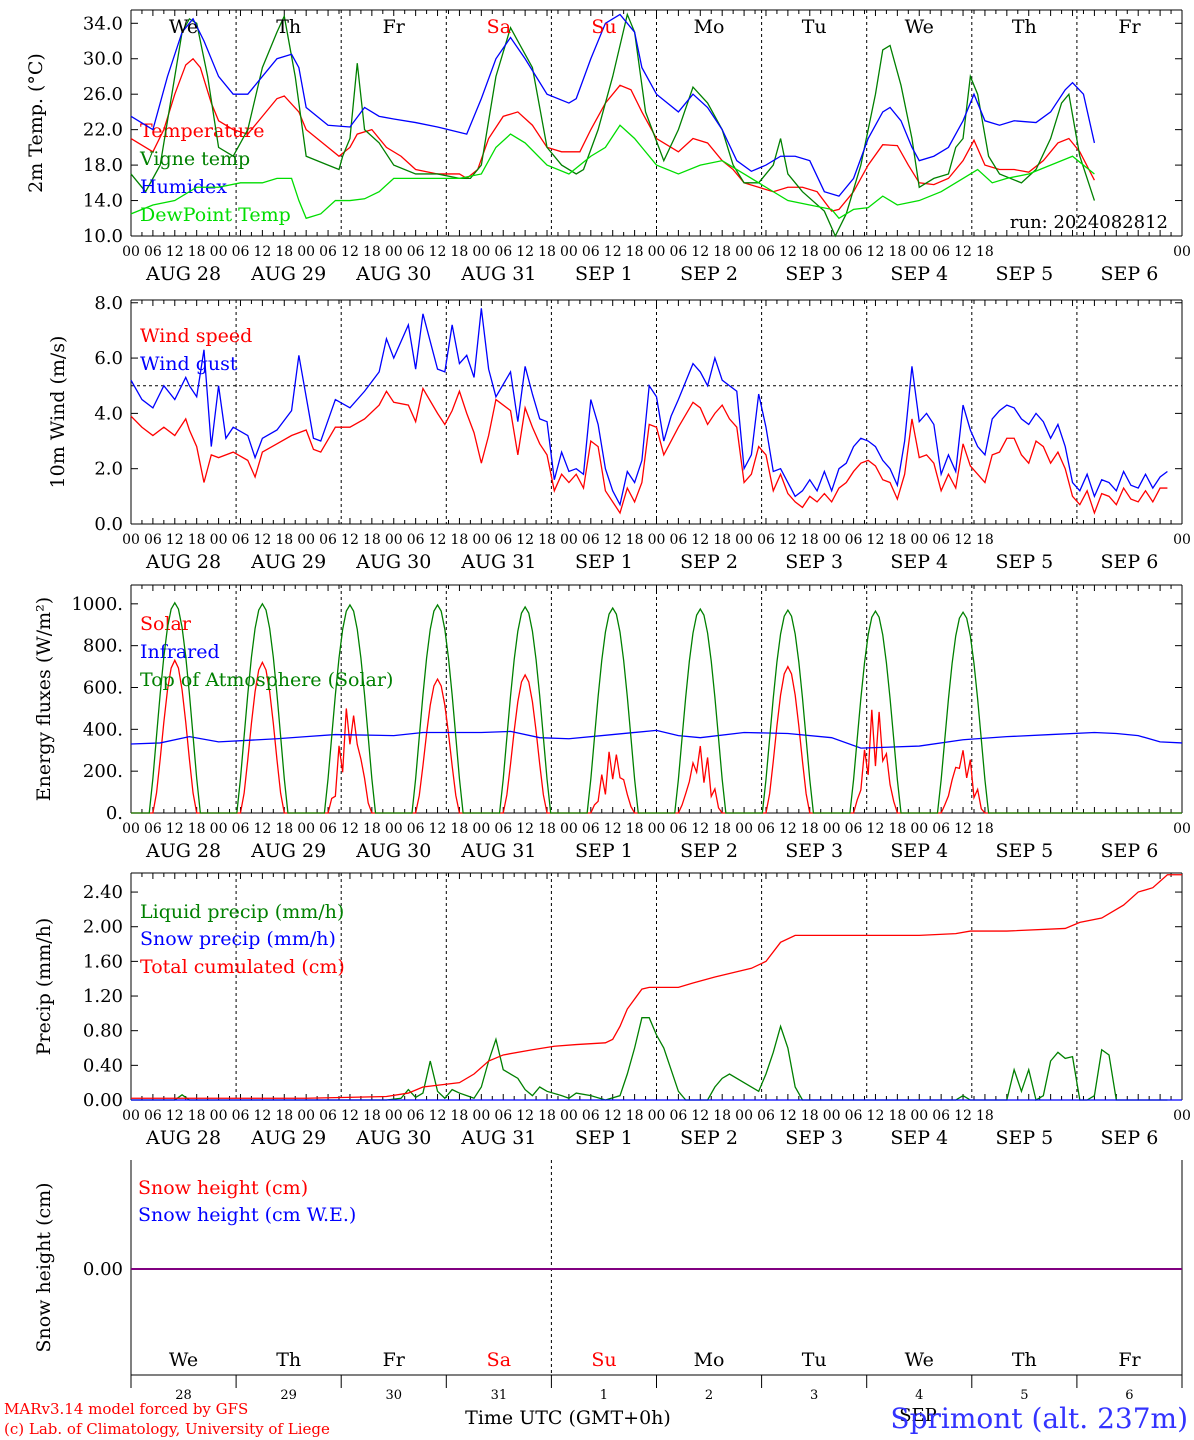  Describe the element at coordinates (103, 165) in the screenshot. I see `y-tick-label: 18.0` at that location.